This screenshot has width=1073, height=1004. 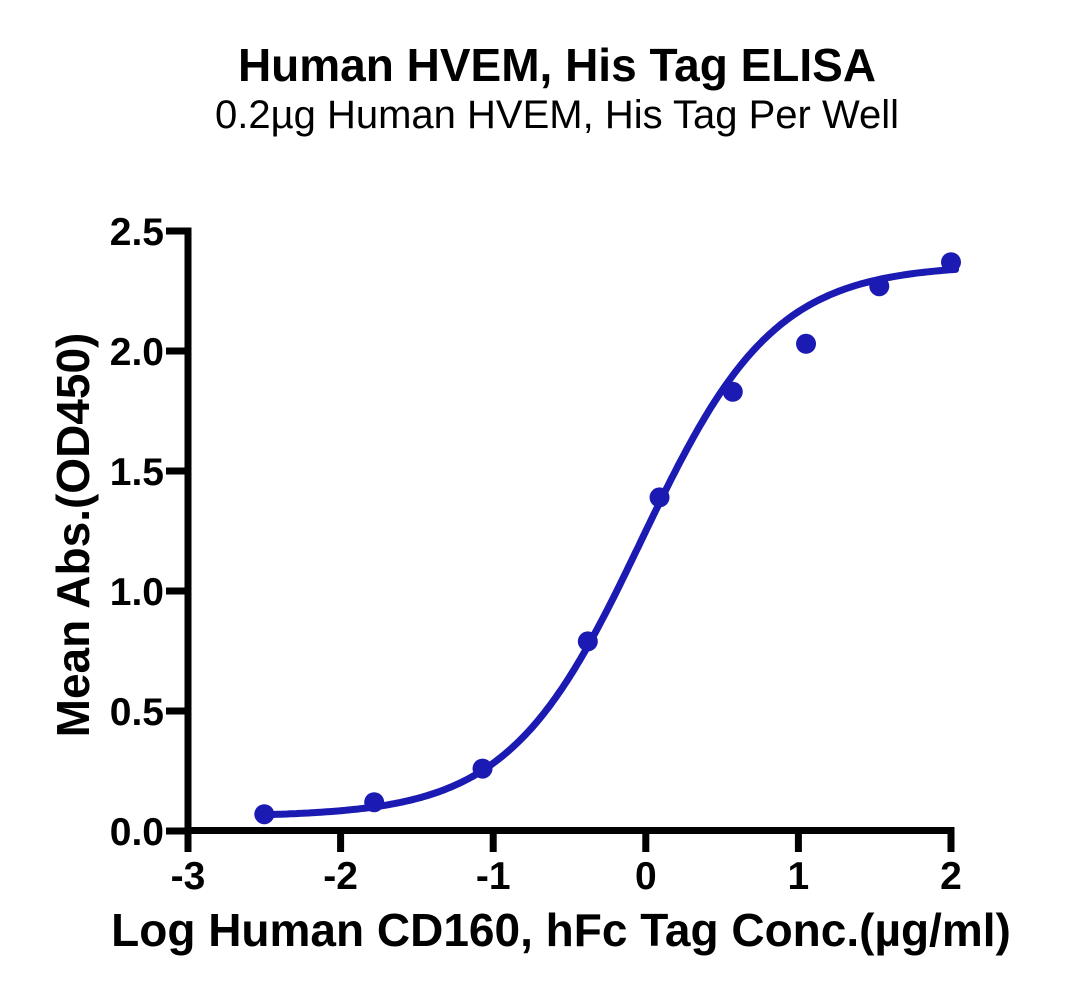 What do you see at coordinates (557, 115) in the screenshot?
I see `chart-subtitle: 0.2µg Human HVEM, His Tag Per Well` at bounding box center [557, 115].